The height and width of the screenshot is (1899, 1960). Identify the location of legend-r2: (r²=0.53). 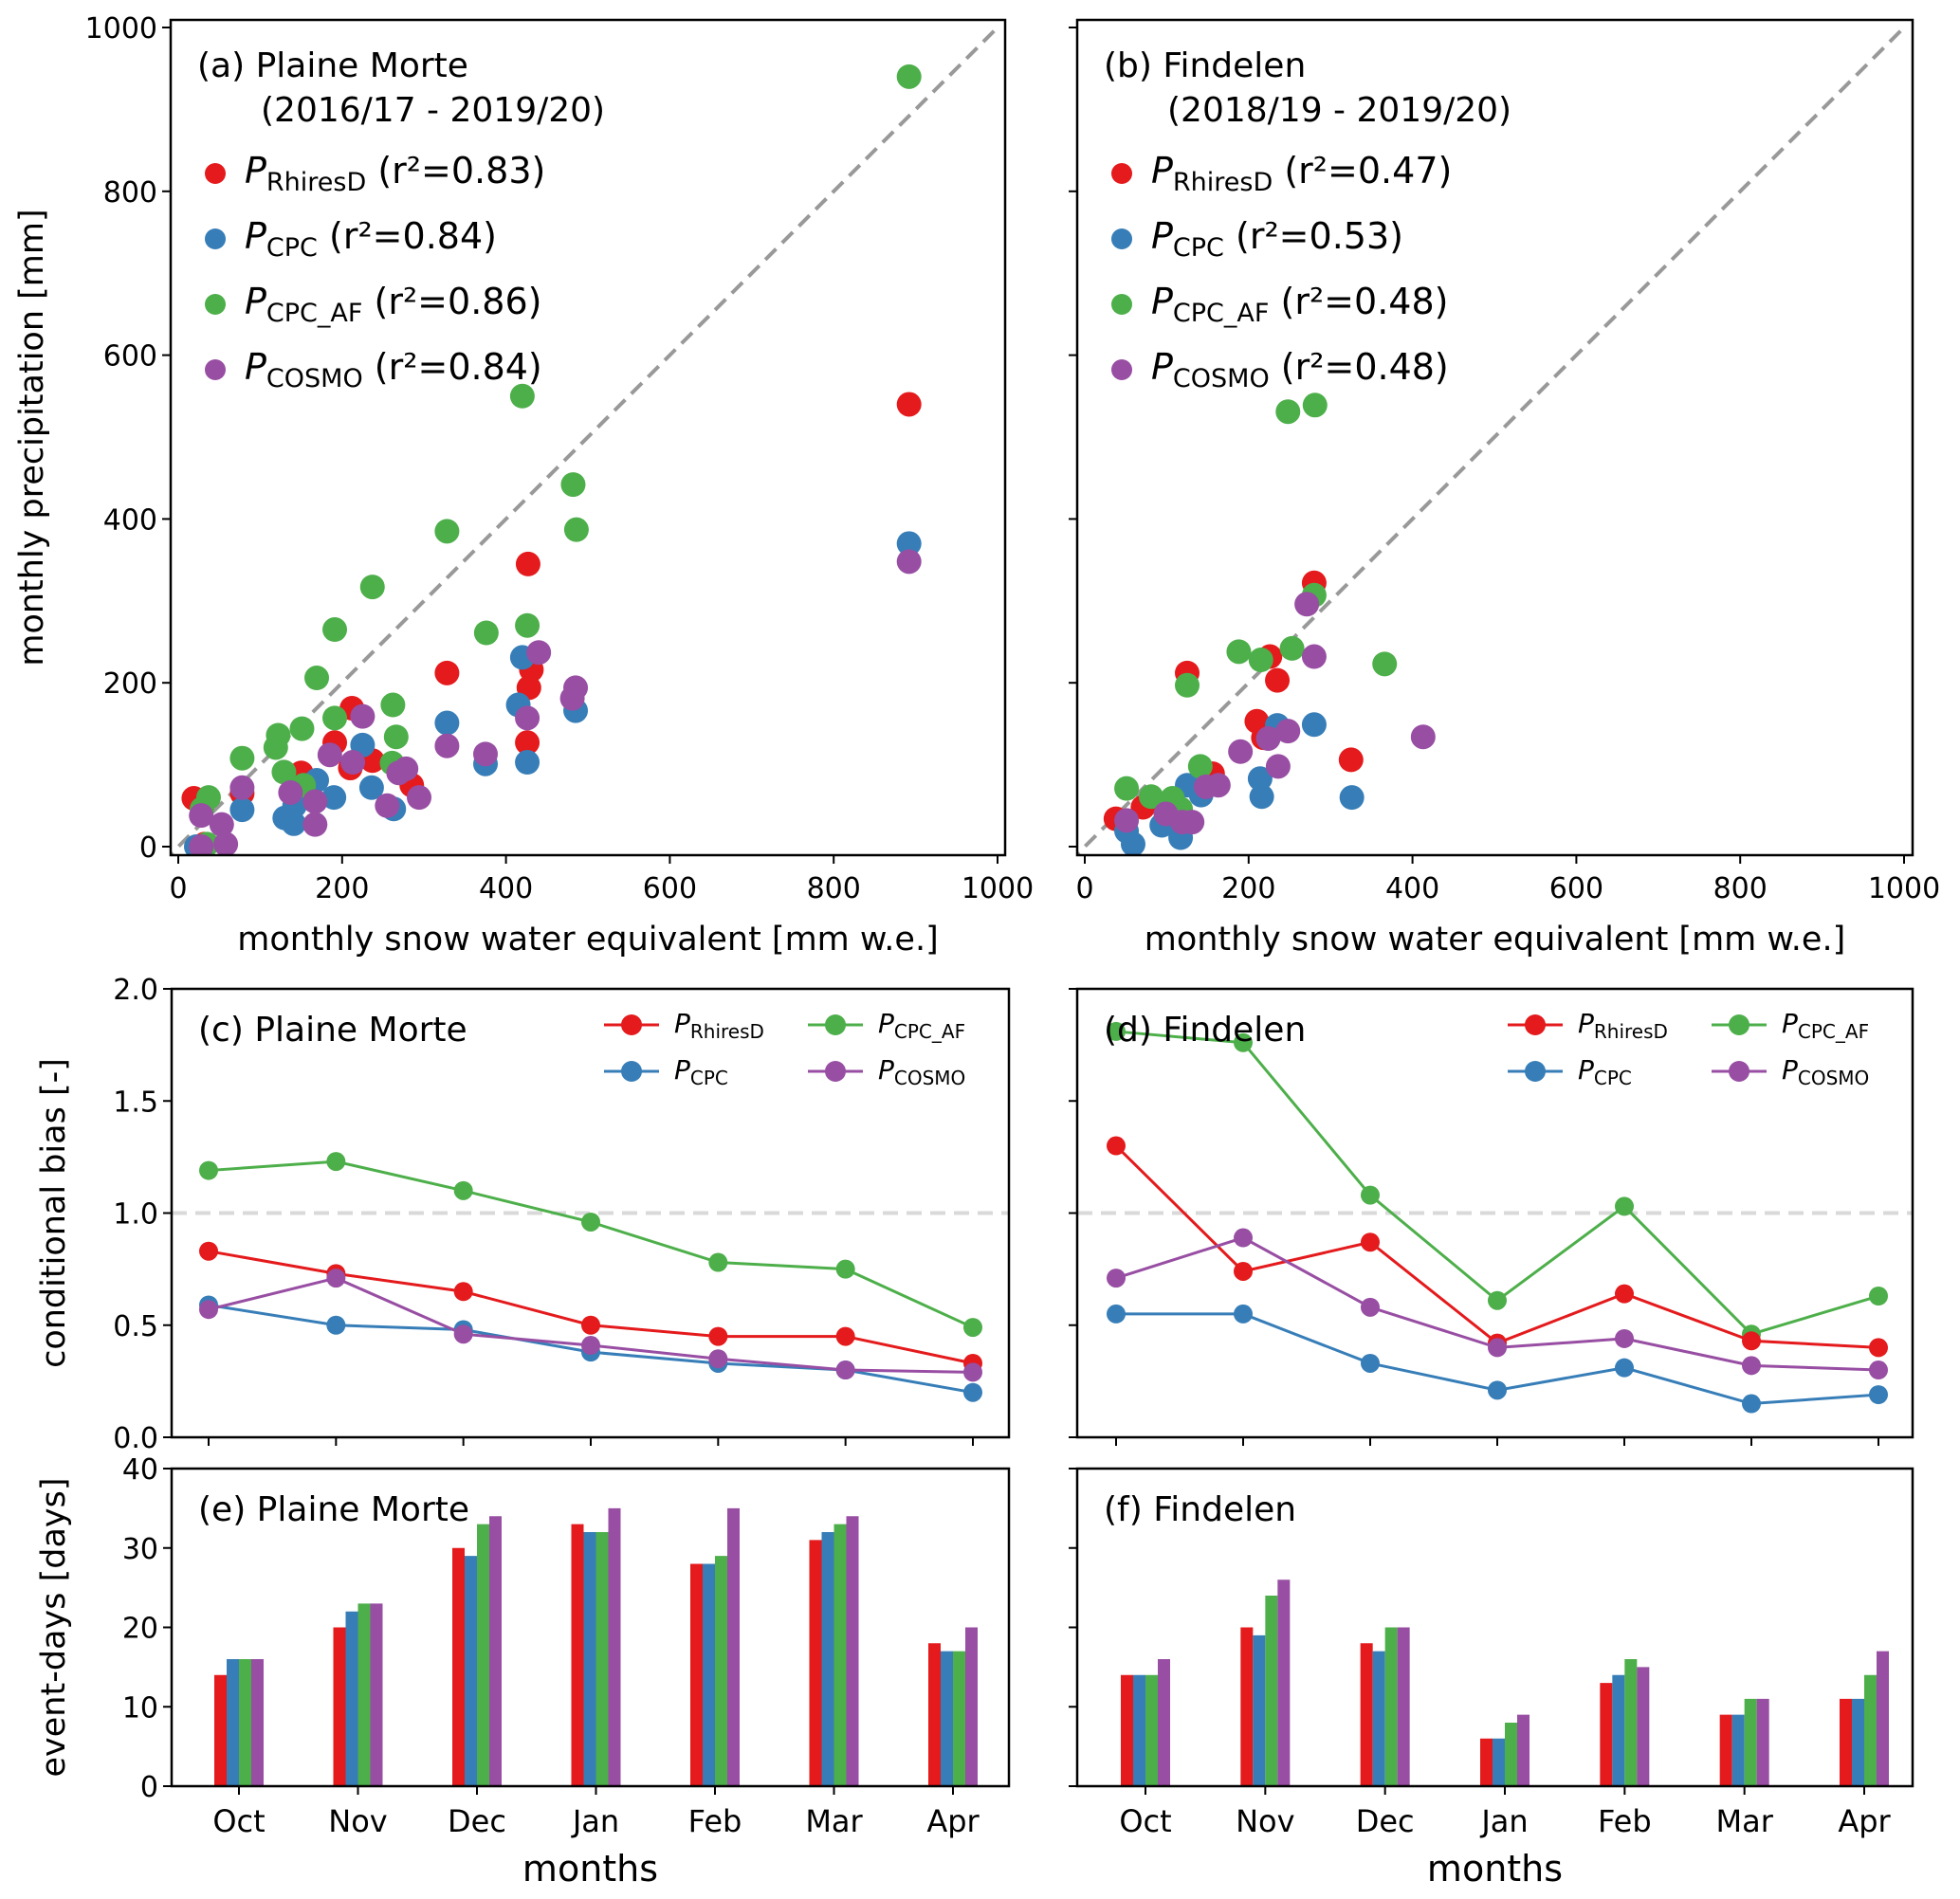
(1313, 236).